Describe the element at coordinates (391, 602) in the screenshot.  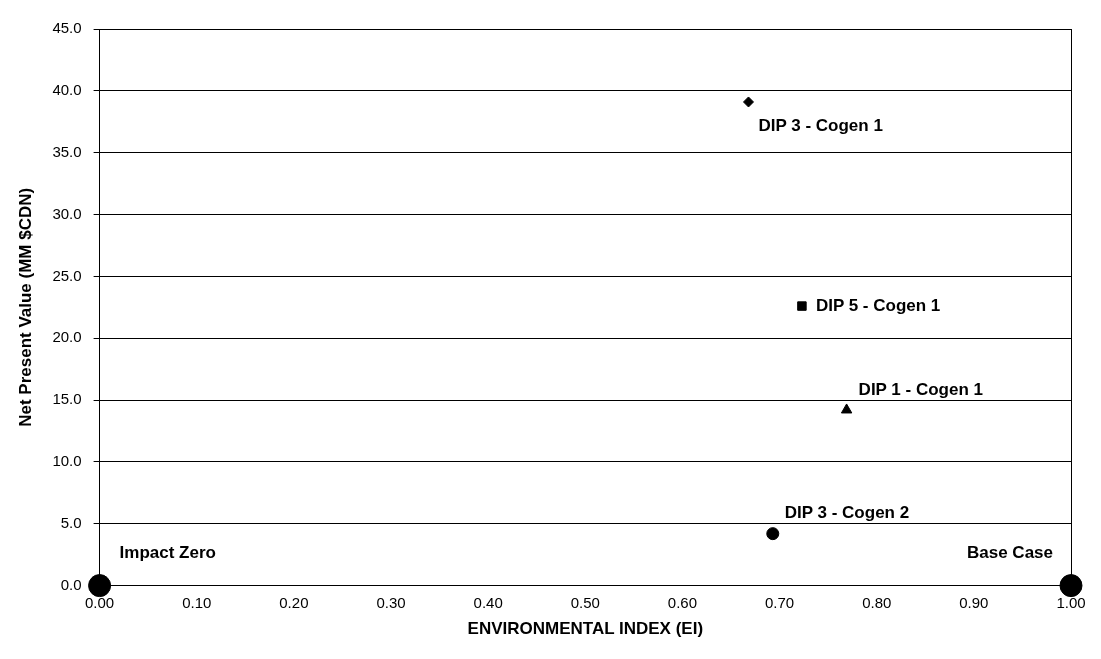
I see `x-tick-label: 0.30` at that location.